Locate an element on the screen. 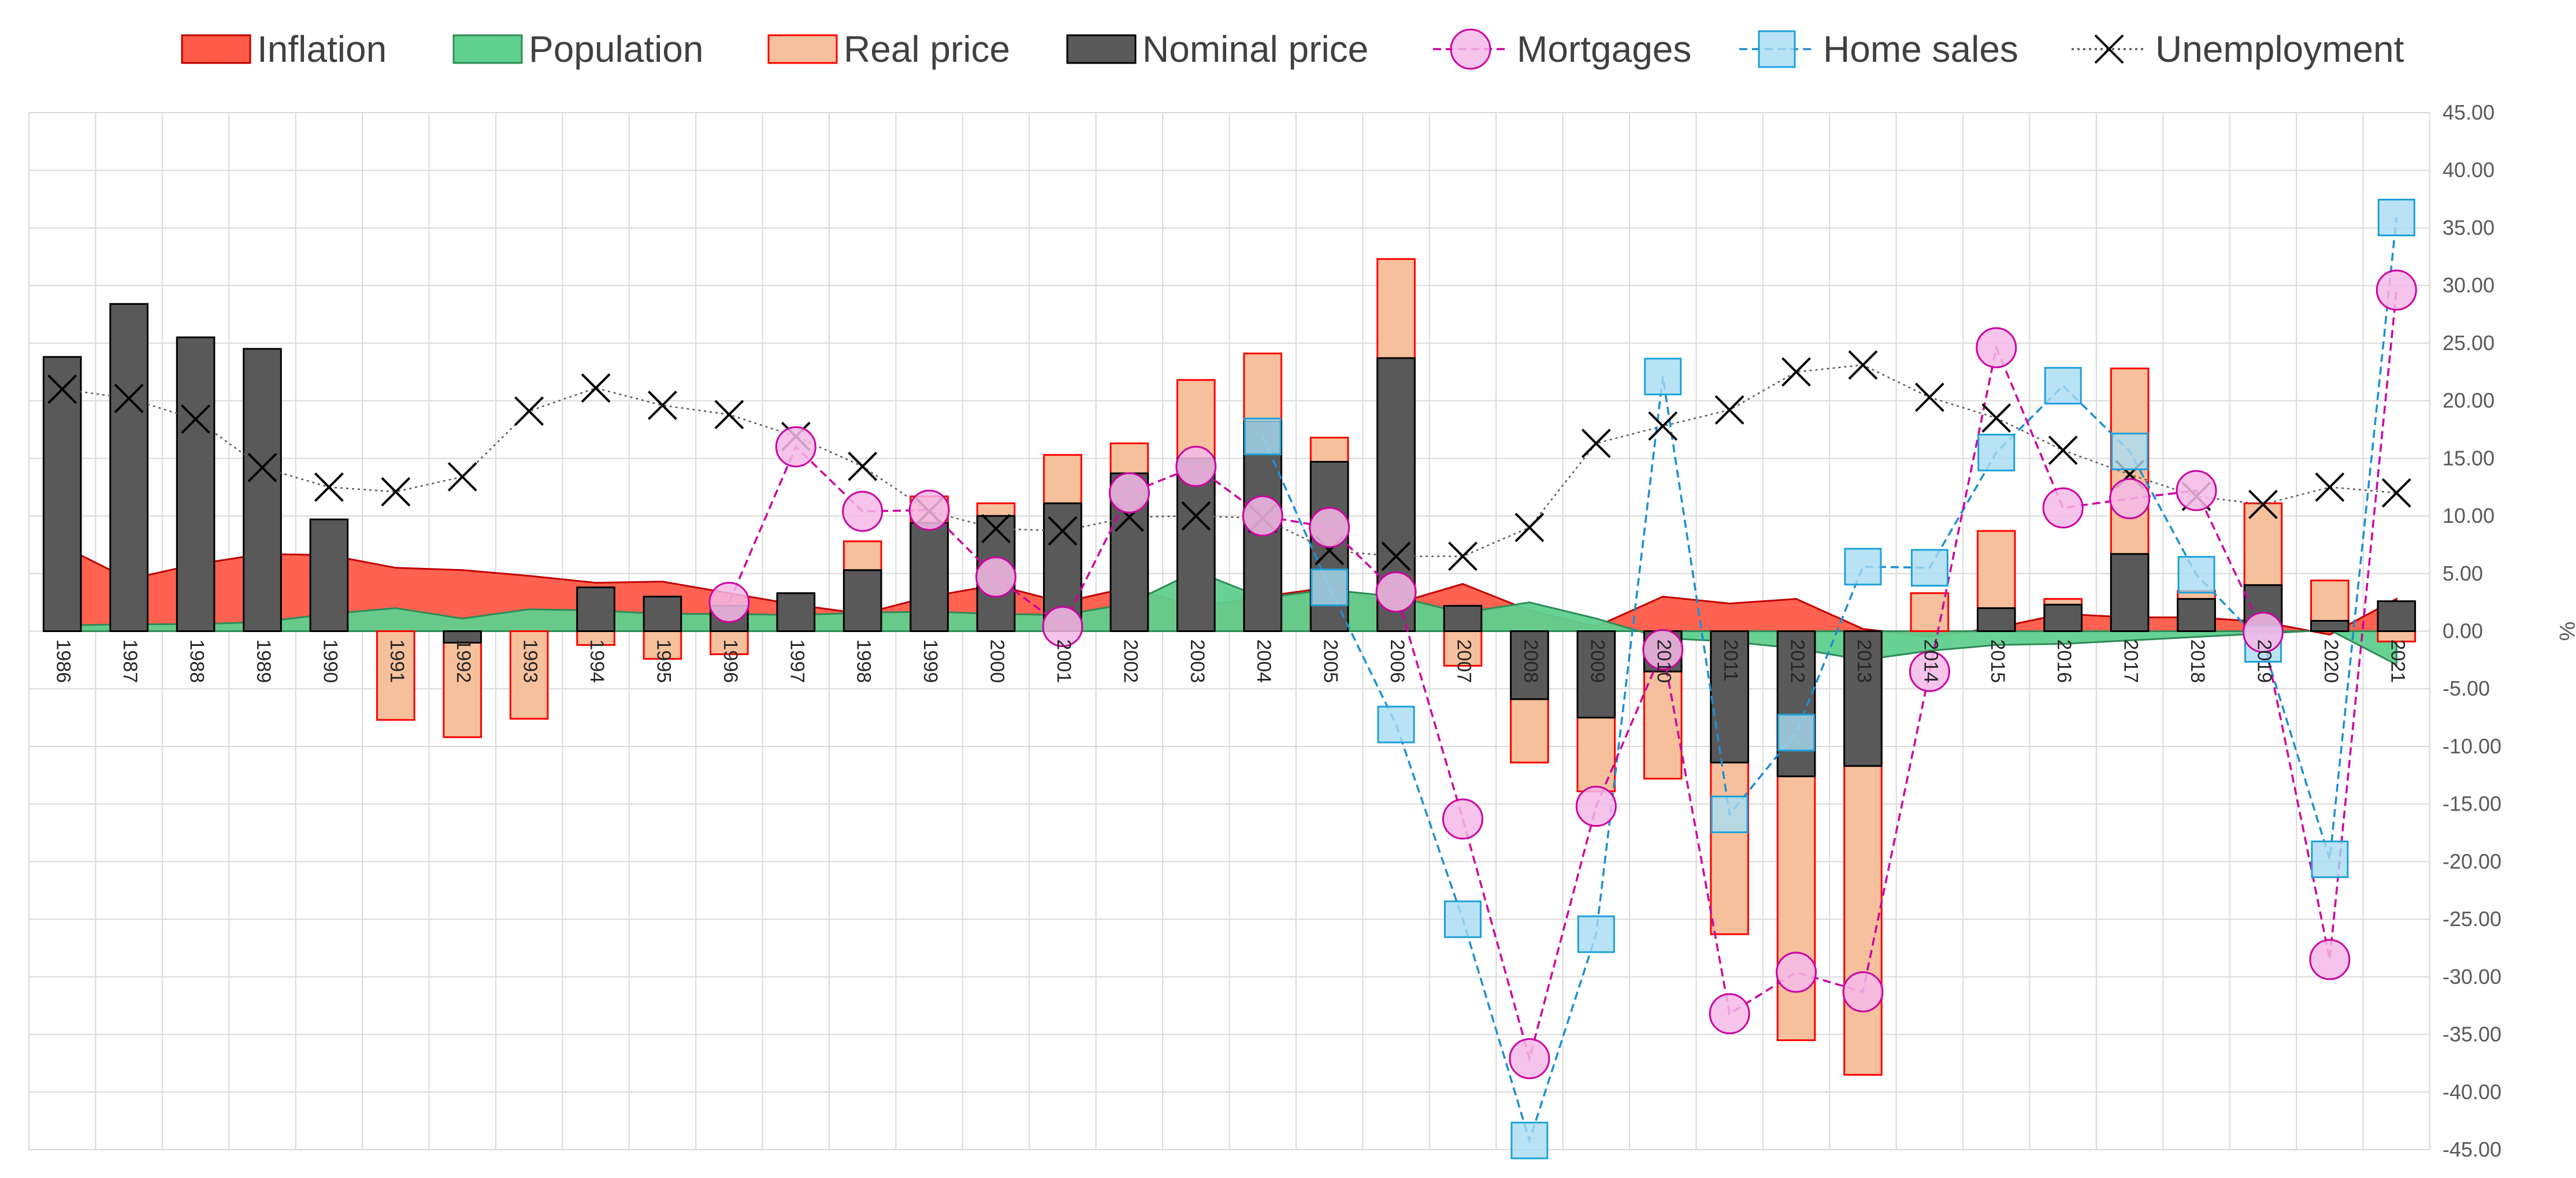  x-tick-label: 1992 is located at coordinates (463, 661).